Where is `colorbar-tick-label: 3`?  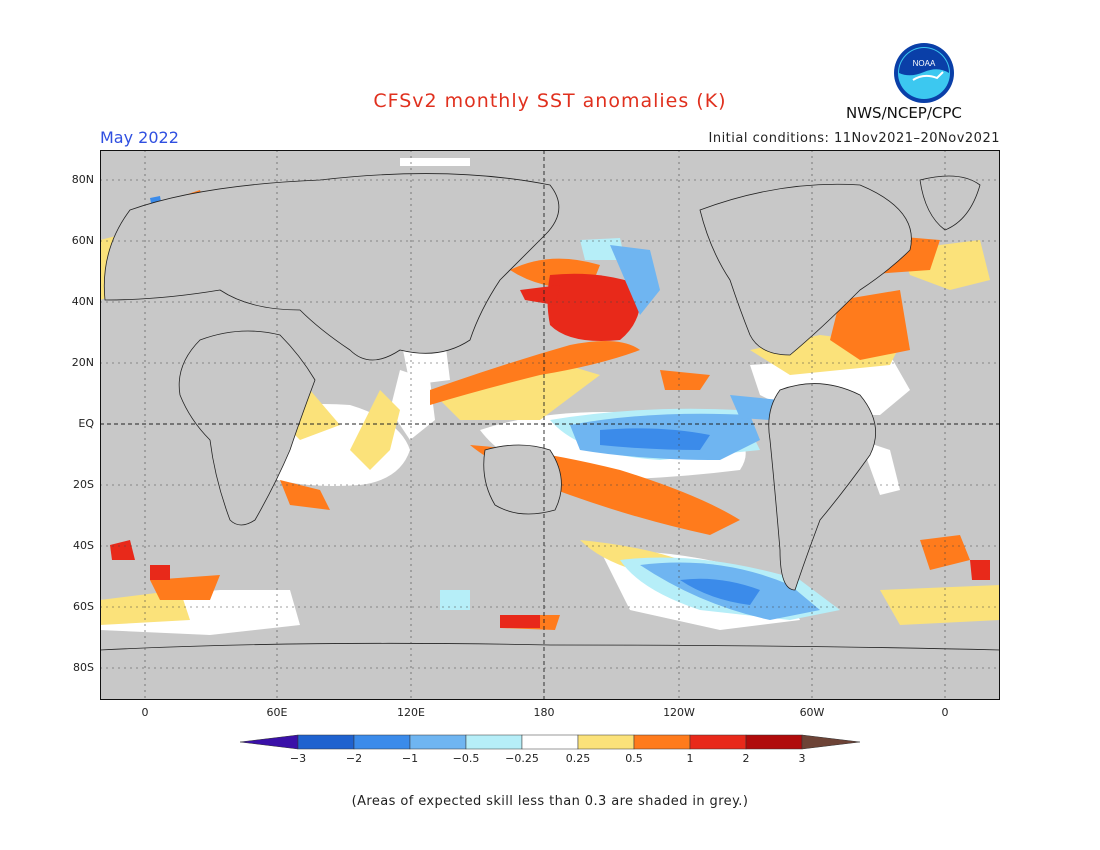
colorbar-tick-label: 3 is located at coordinates (802, 758).